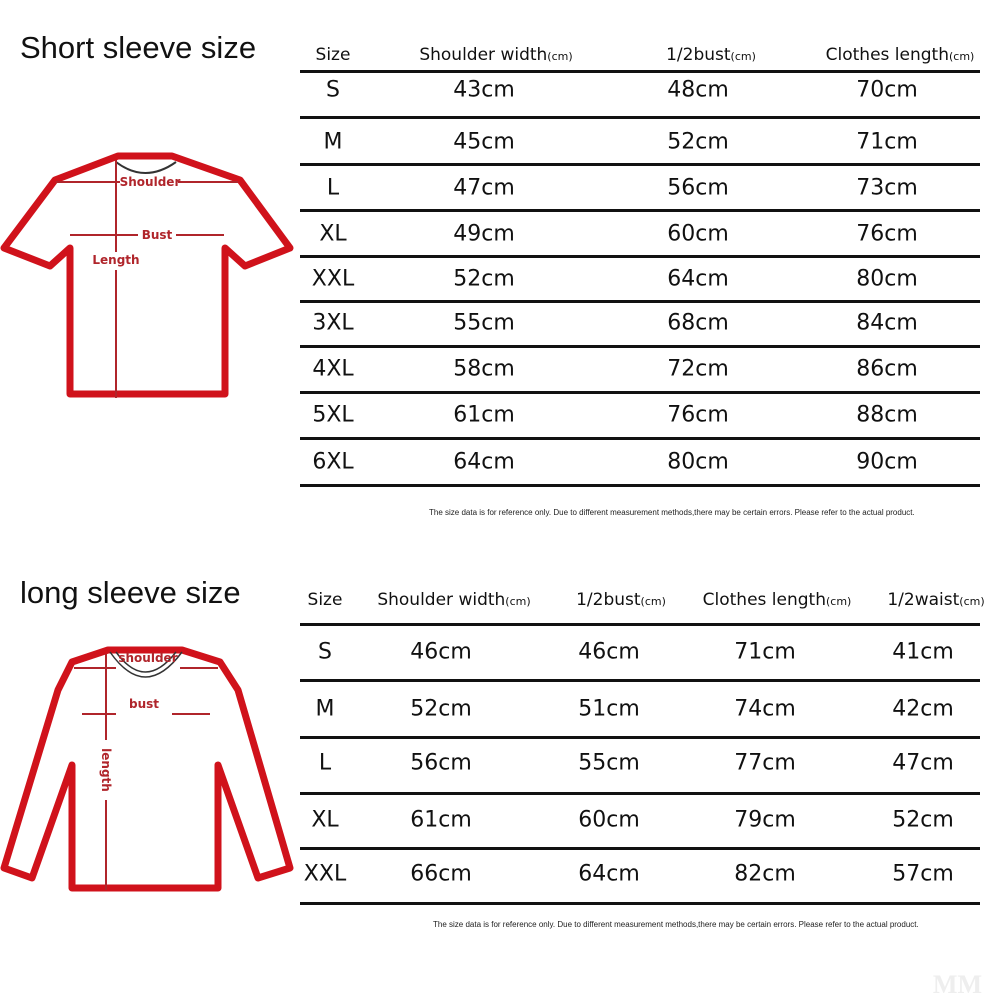 The height and width of the screenshot is (1000, 1000). I want to click on table-cell: 45cm, so click(484, 142).